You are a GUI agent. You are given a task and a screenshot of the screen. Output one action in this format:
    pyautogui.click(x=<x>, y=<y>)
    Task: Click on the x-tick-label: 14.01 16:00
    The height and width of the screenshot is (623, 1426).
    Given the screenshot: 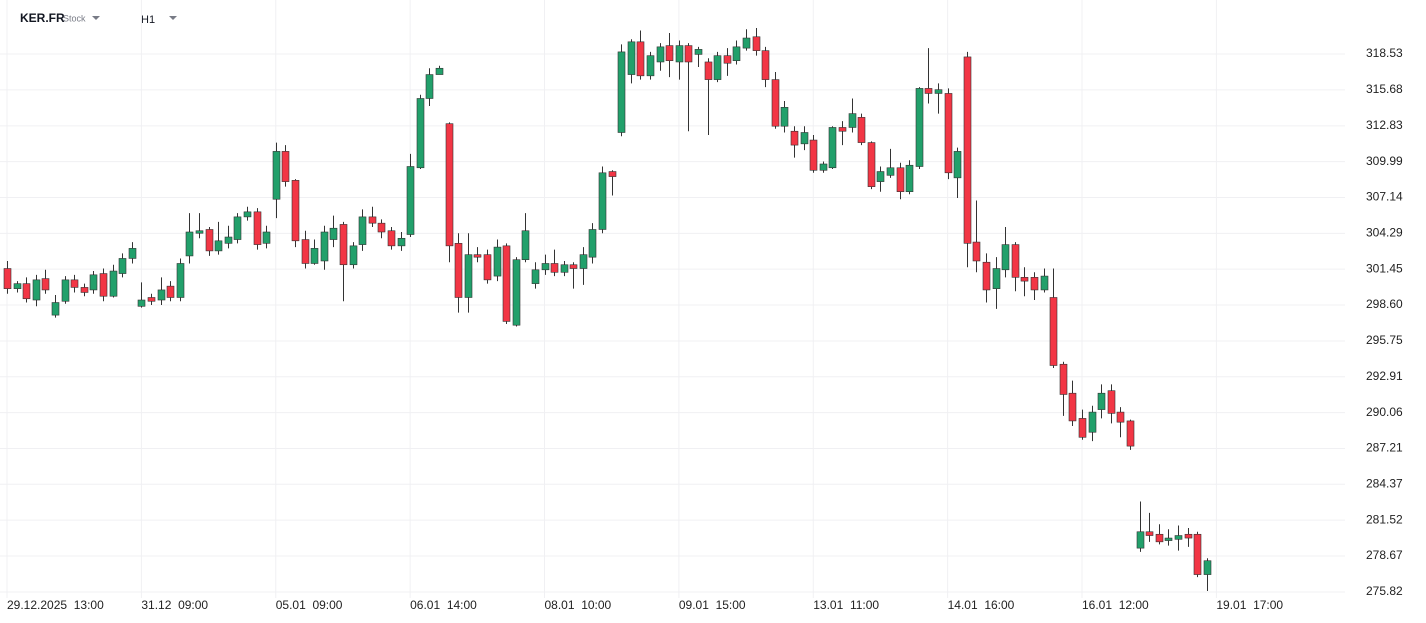 What is the action you would take?
    pyautogui.click(x=981, y=605)
    